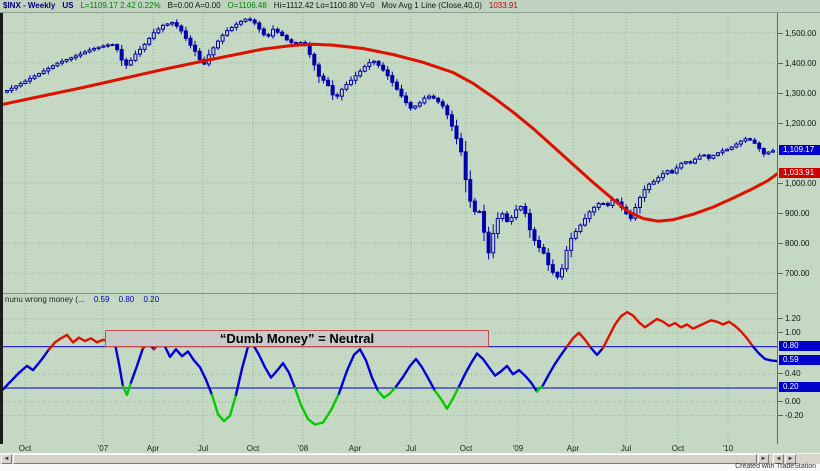 This screenshot has height=471, width=820. I want to click on symbol-label: $INX - Weekly, so click(29, 5).